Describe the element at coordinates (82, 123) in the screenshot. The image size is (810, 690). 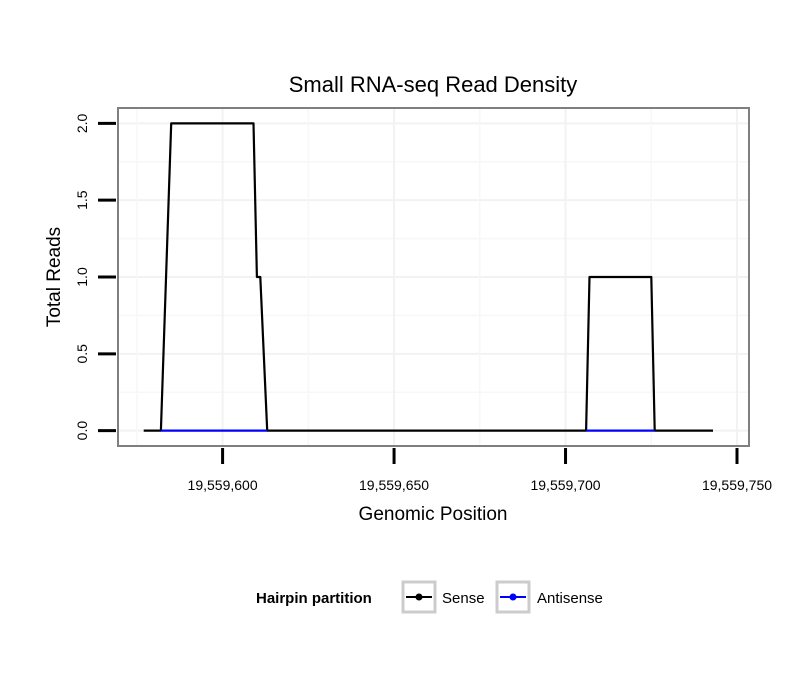
I see `y-tick-label: 2.0` at that location.